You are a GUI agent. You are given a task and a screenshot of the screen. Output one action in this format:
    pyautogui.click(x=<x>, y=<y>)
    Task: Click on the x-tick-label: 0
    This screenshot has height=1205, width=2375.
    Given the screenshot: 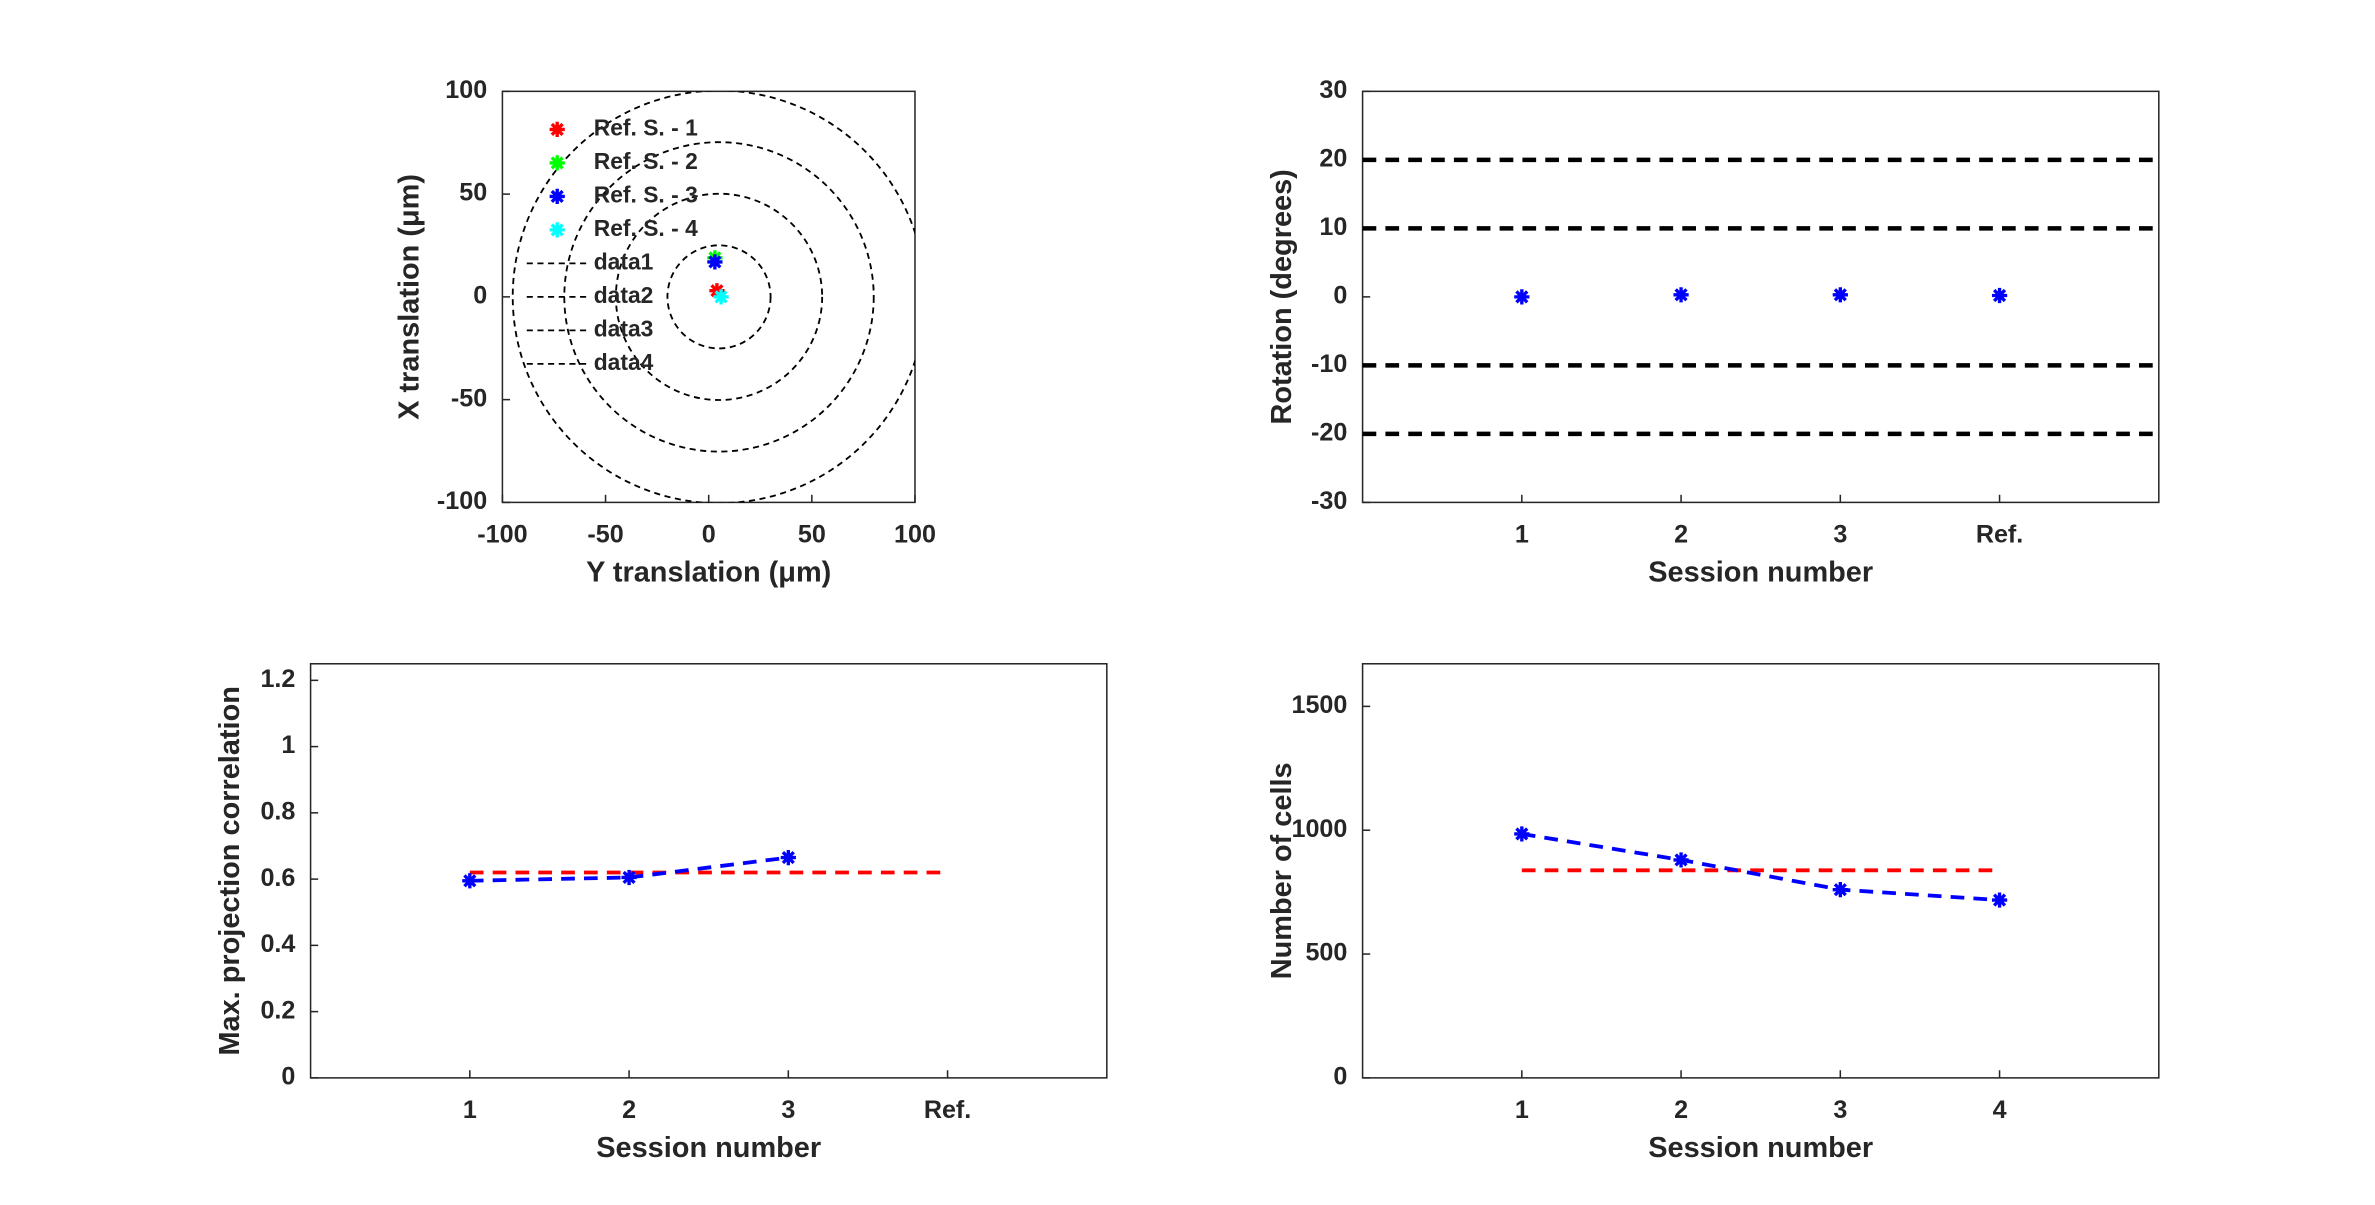 What is the action you would take?
    pyautogui.click(x=709, y=535)
    